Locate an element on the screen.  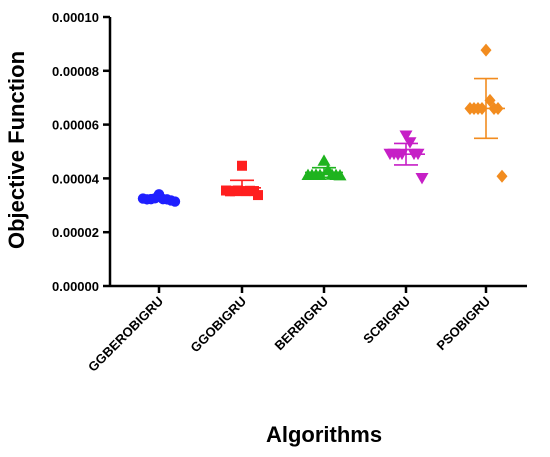
x-tick-label: BERBIGRU is located at coordinates (301, 324).